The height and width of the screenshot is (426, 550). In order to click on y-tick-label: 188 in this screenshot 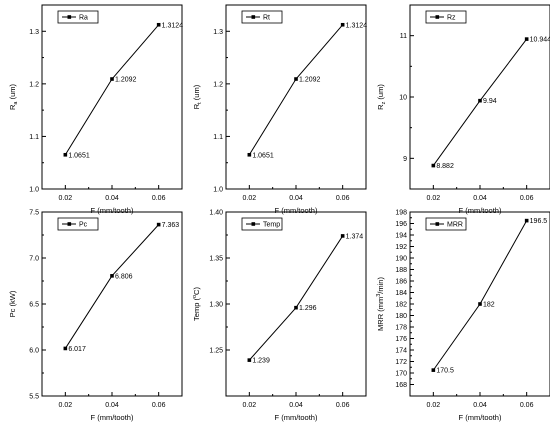, I will do `click(401, 270)`.